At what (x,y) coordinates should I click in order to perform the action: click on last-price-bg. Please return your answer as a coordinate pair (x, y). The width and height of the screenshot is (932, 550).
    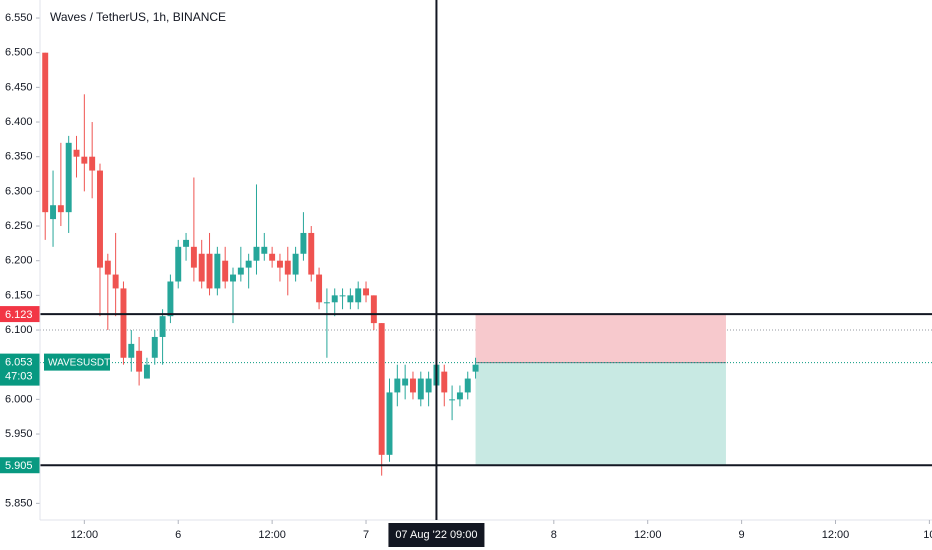
    Looking at the image, I should click on (20, 369).